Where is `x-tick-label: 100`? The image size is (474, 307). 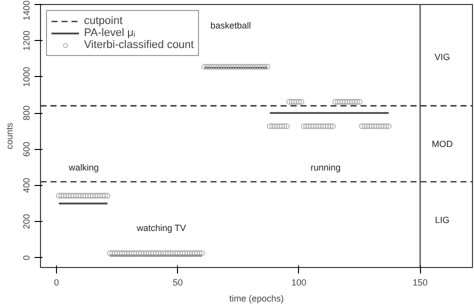 x-tick-label: 100 is located at coordinates (298, 283).